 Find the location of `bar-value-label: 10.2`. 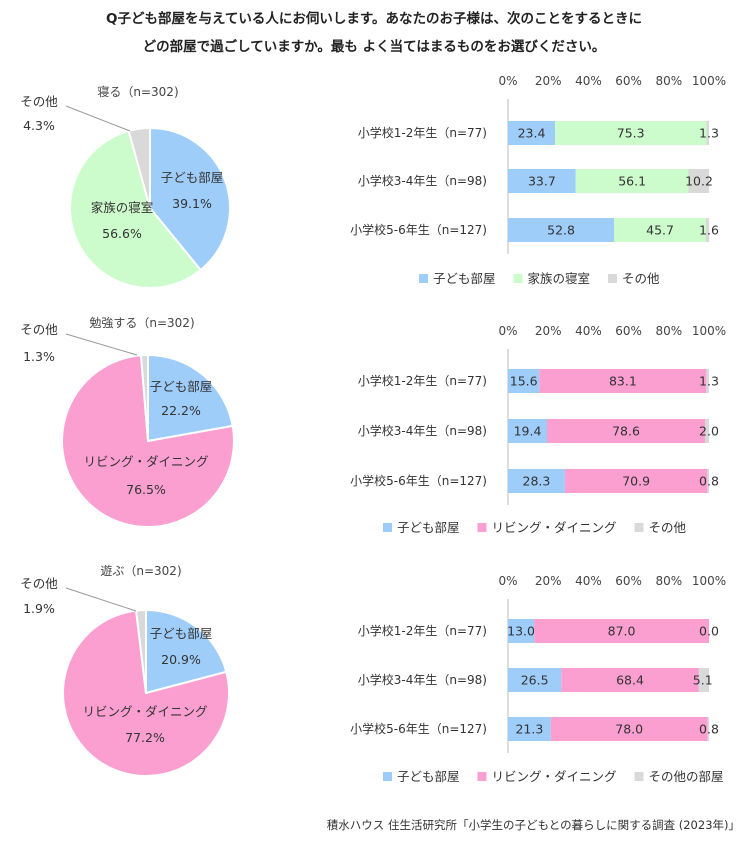

bar-value-label: 10.2 is located at coordinates (699, 181).